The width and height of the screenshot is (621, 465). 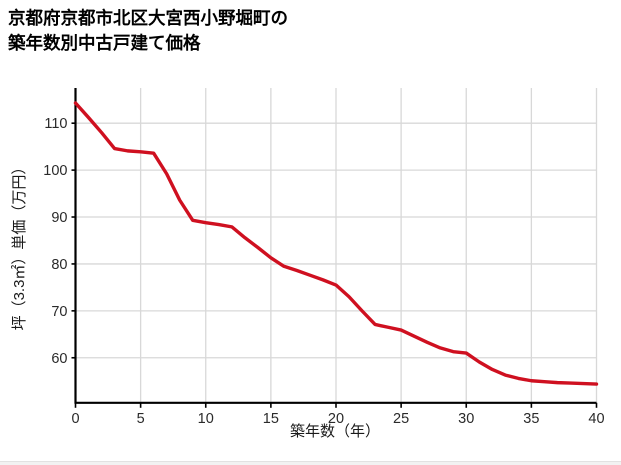 I want to click on x-tick-label: 25, so click(x=401, y=419).